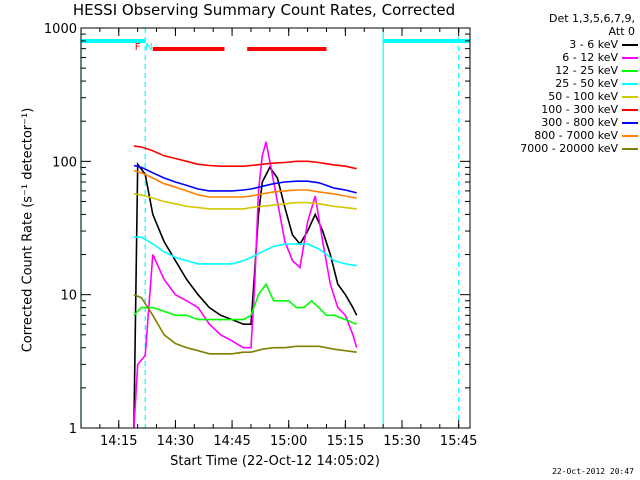 The image size is (640, 480). What do you see at coordinates (275, 461) in the screenshot?
I see `x-axis-label: Start Time (22-Oct-12 14:05:02)` at bounding box center [275, 461].